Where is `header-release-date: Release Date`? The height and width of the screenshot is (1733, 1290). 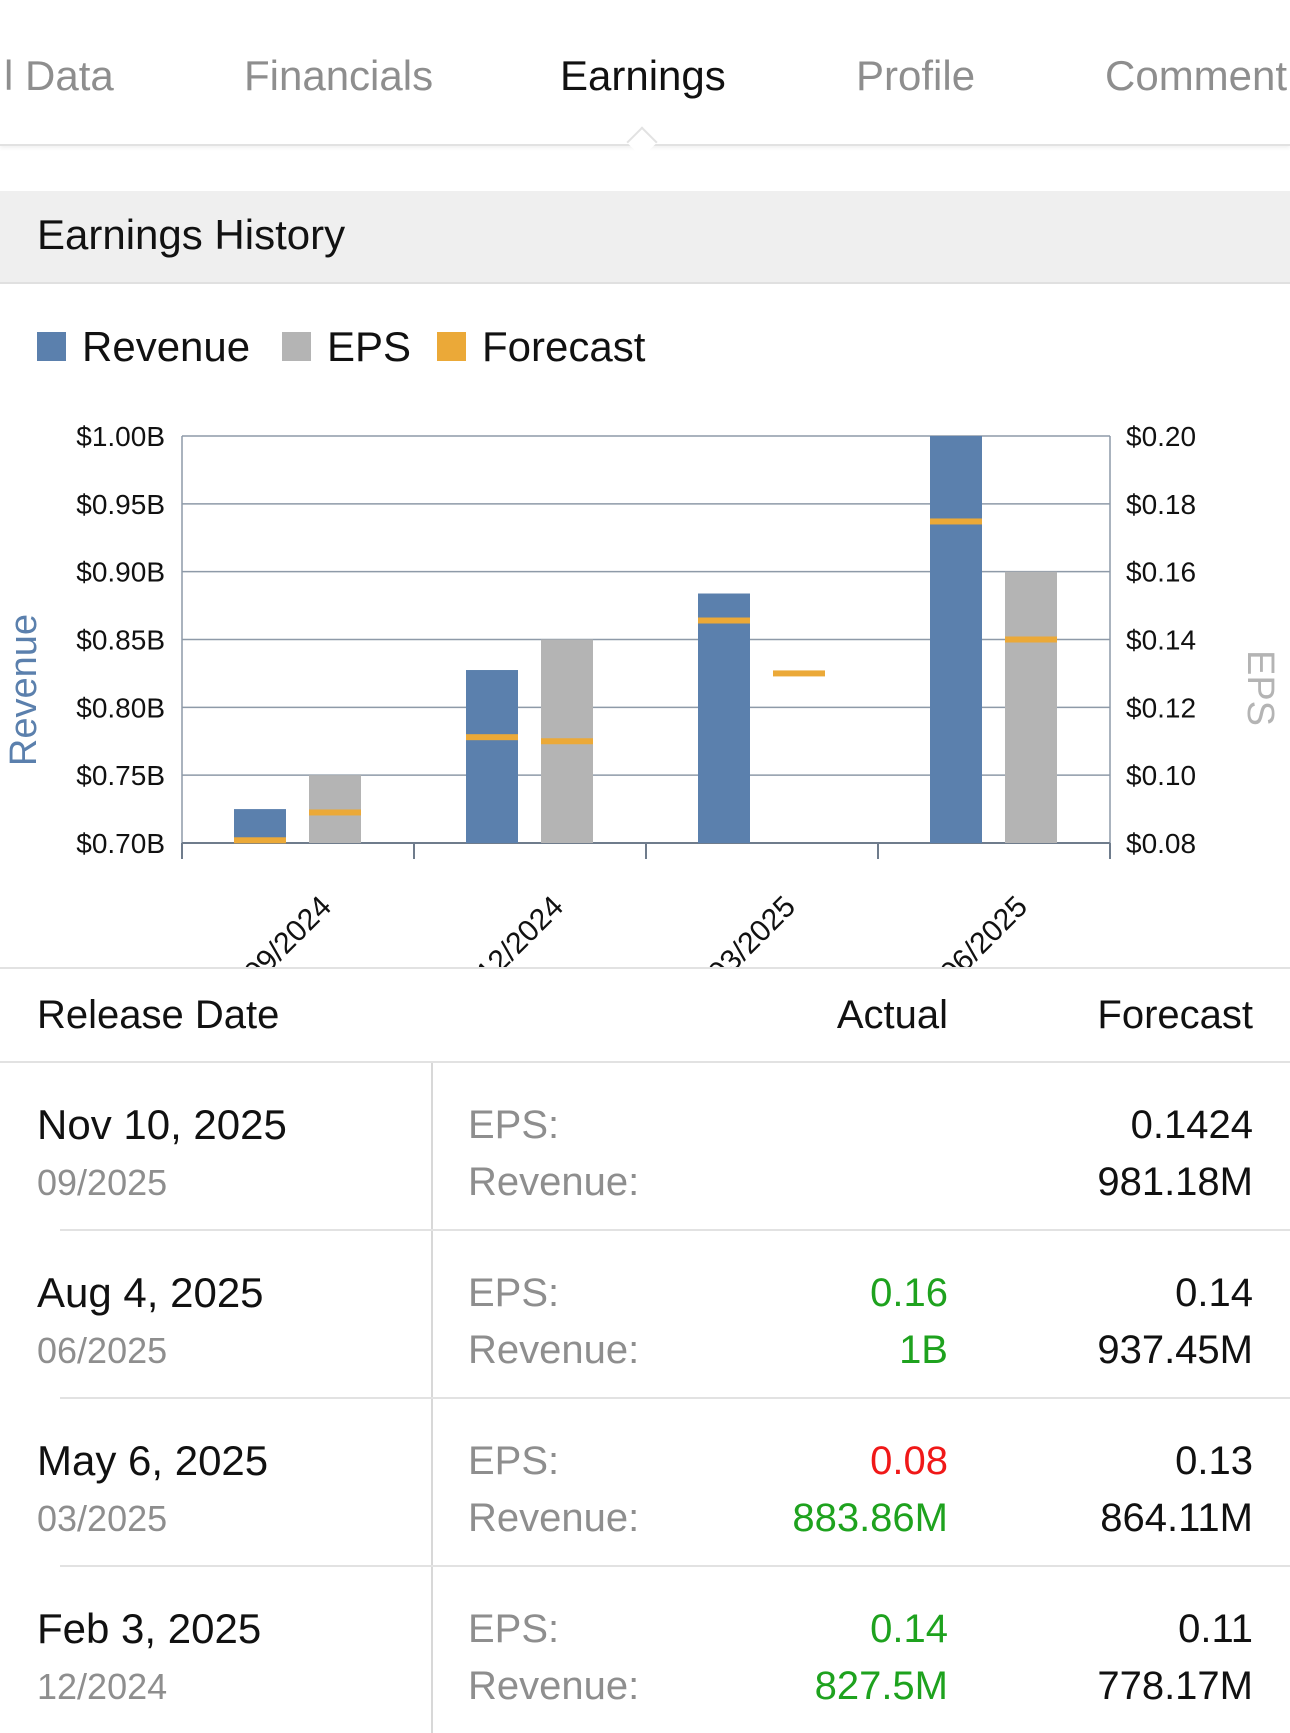 header-release-date: Release Date is located at coordinates (158, 1015).